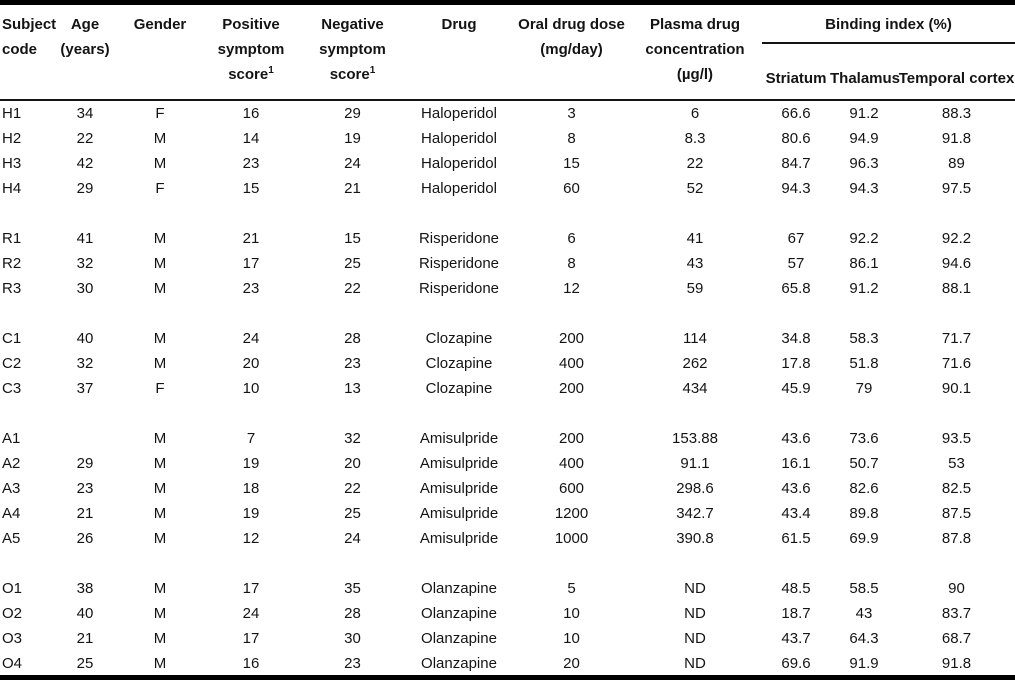 The image size is (1015, 680). Describe the element at coordinates (507, 163) in the screenshot. I see `table-row: H3 42 M 23 24 Haloperidol 15 22 84.7 96.3 89` at that location.